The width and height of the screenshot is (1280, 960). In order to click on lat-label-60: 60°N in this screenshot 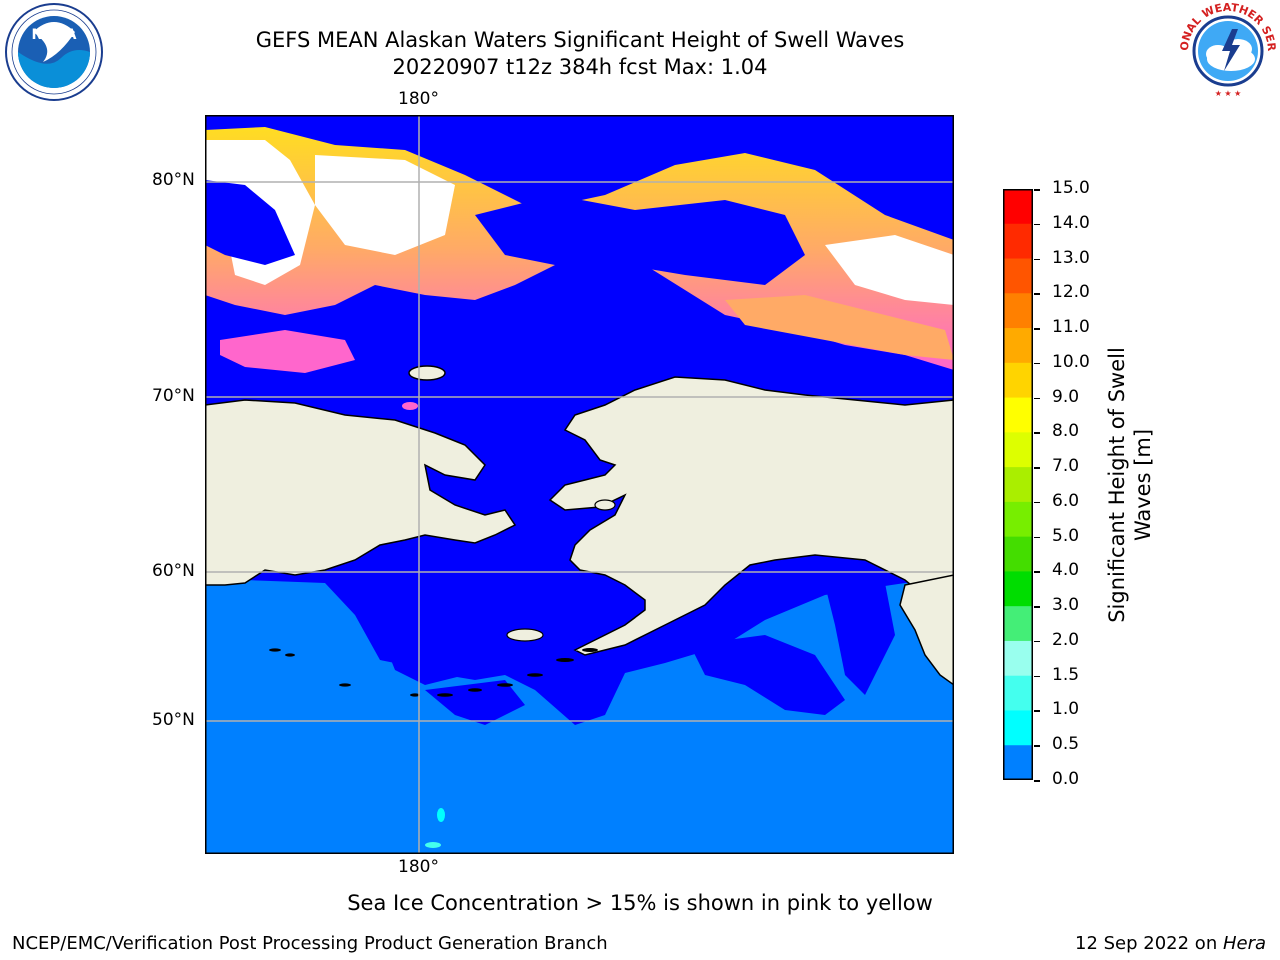, I will do `click(173, 571)`.